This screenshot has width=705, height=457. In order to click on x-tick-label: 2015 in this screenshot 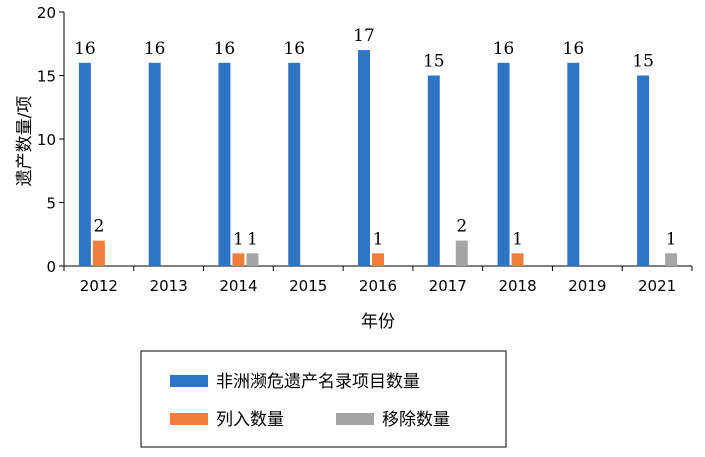, I will do `click(308, 286)`.